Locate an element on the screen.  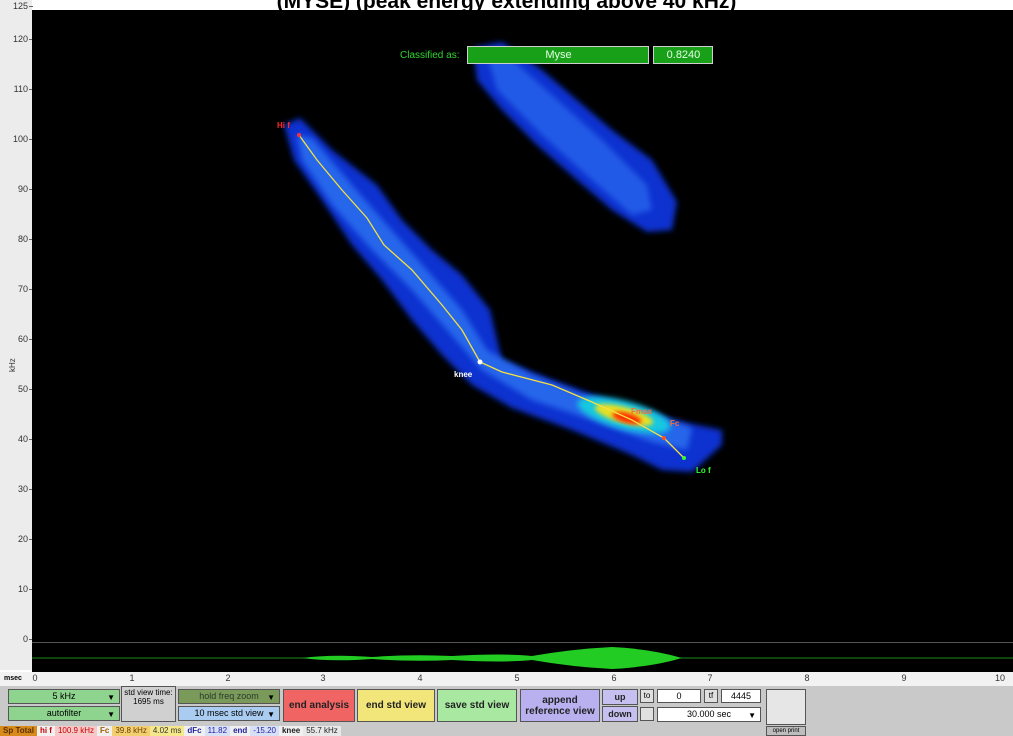
species-total-button: Sp Total is located at coordinates (18, 731).